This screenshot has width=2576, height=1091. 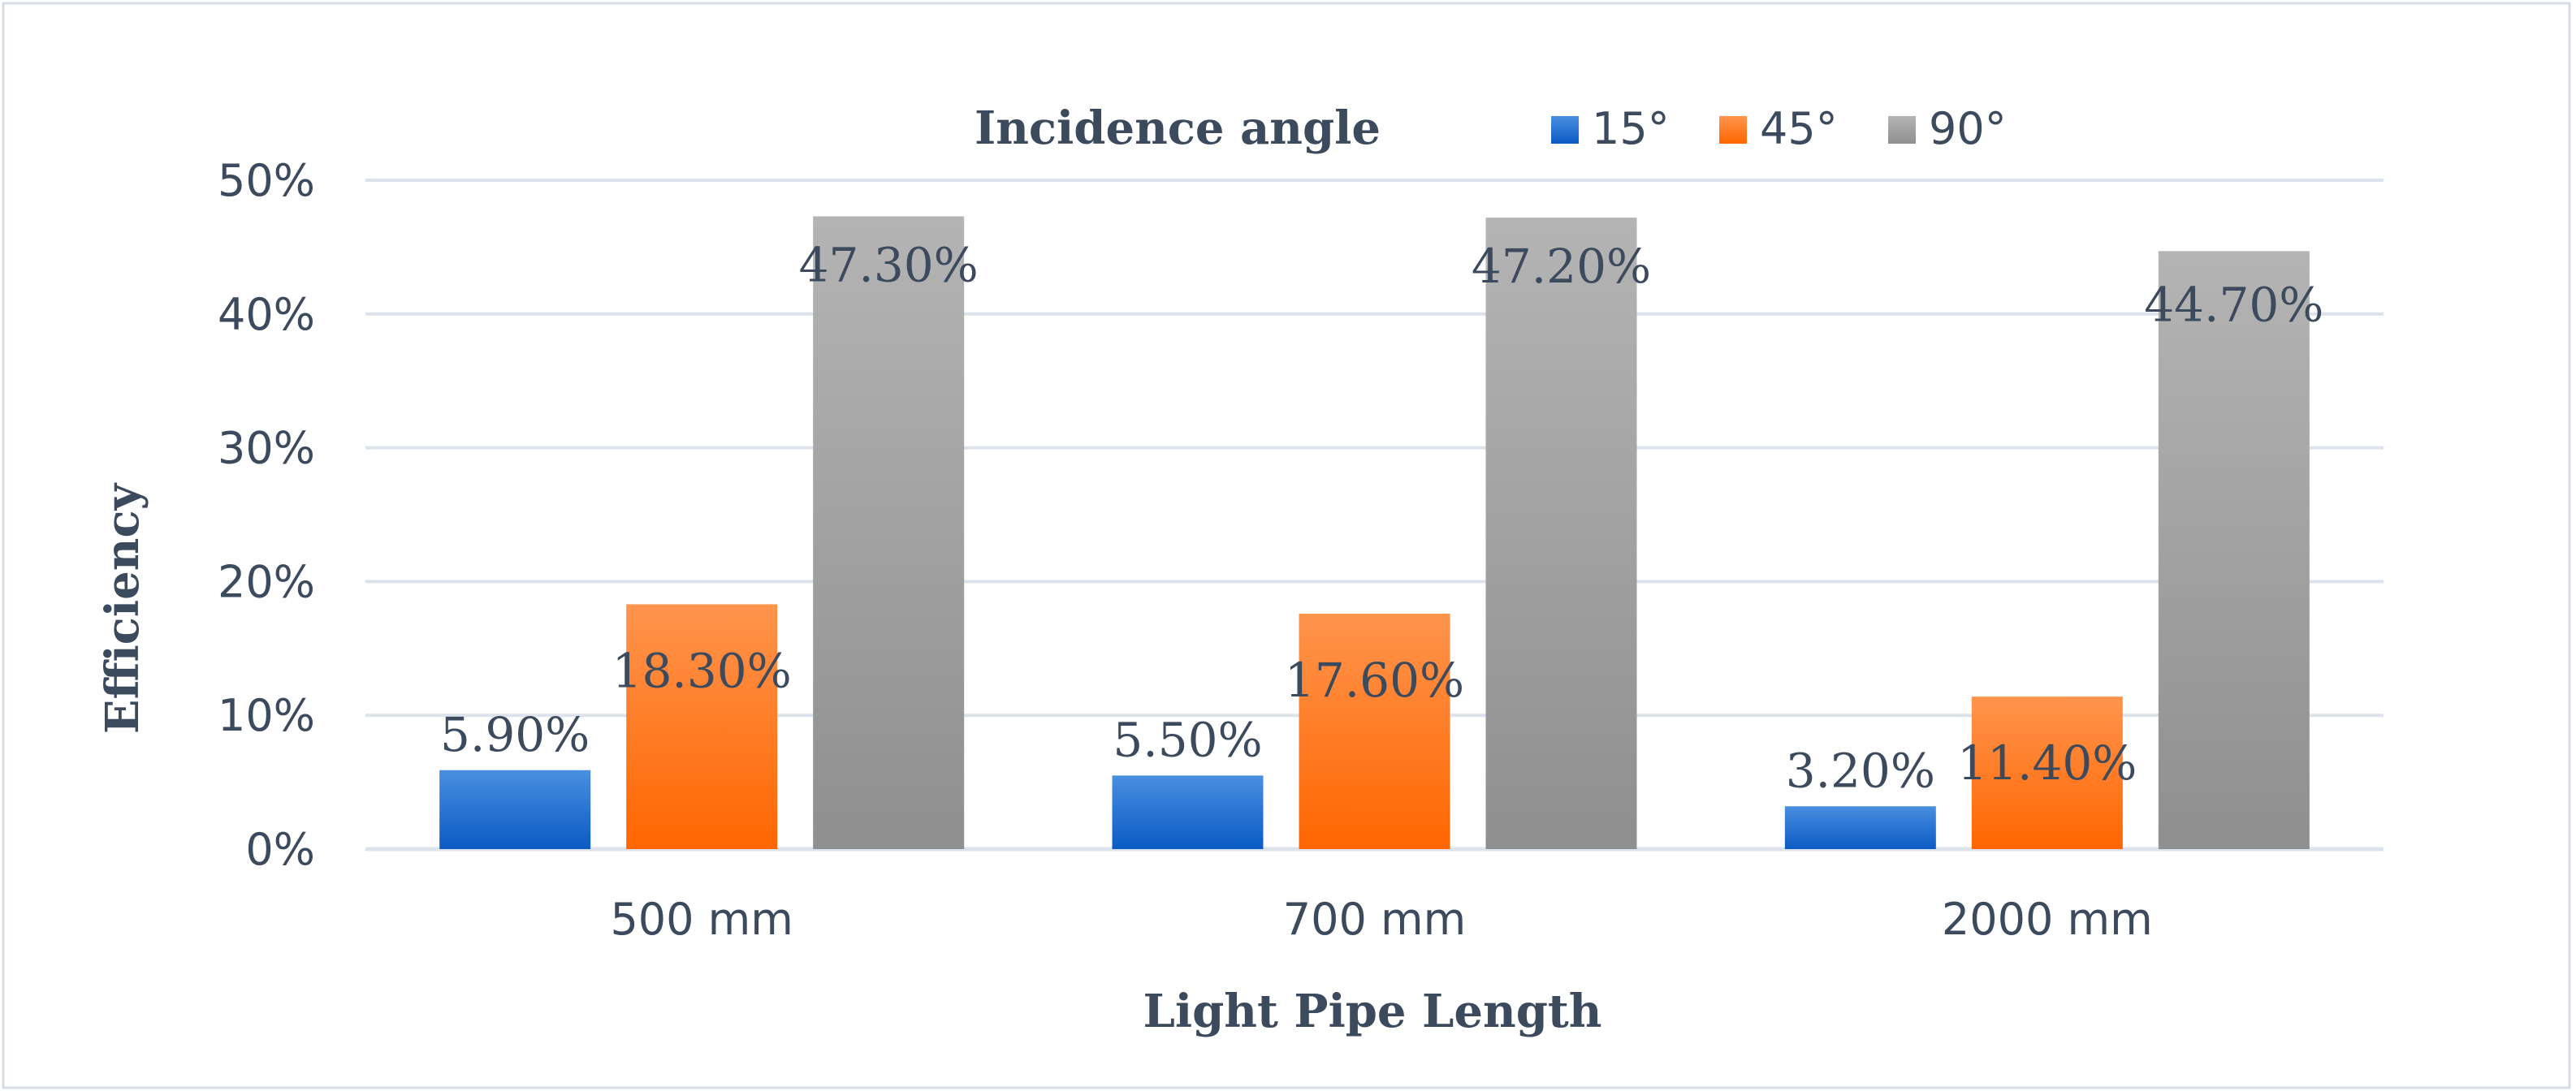 What do you see at coordinates (2047, 919) in the screenshot?
I see `x-tick-label: 2000 mm` at bounding box center [2047, 919].